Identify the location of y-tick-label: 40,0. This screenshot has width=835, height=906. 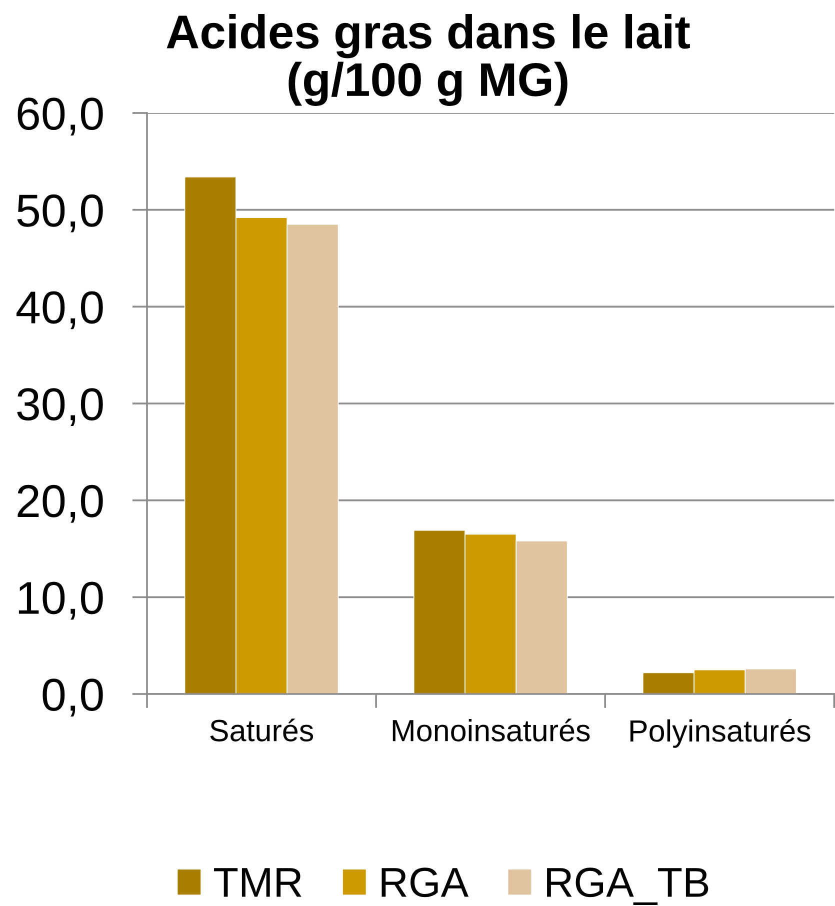
(59, 310).